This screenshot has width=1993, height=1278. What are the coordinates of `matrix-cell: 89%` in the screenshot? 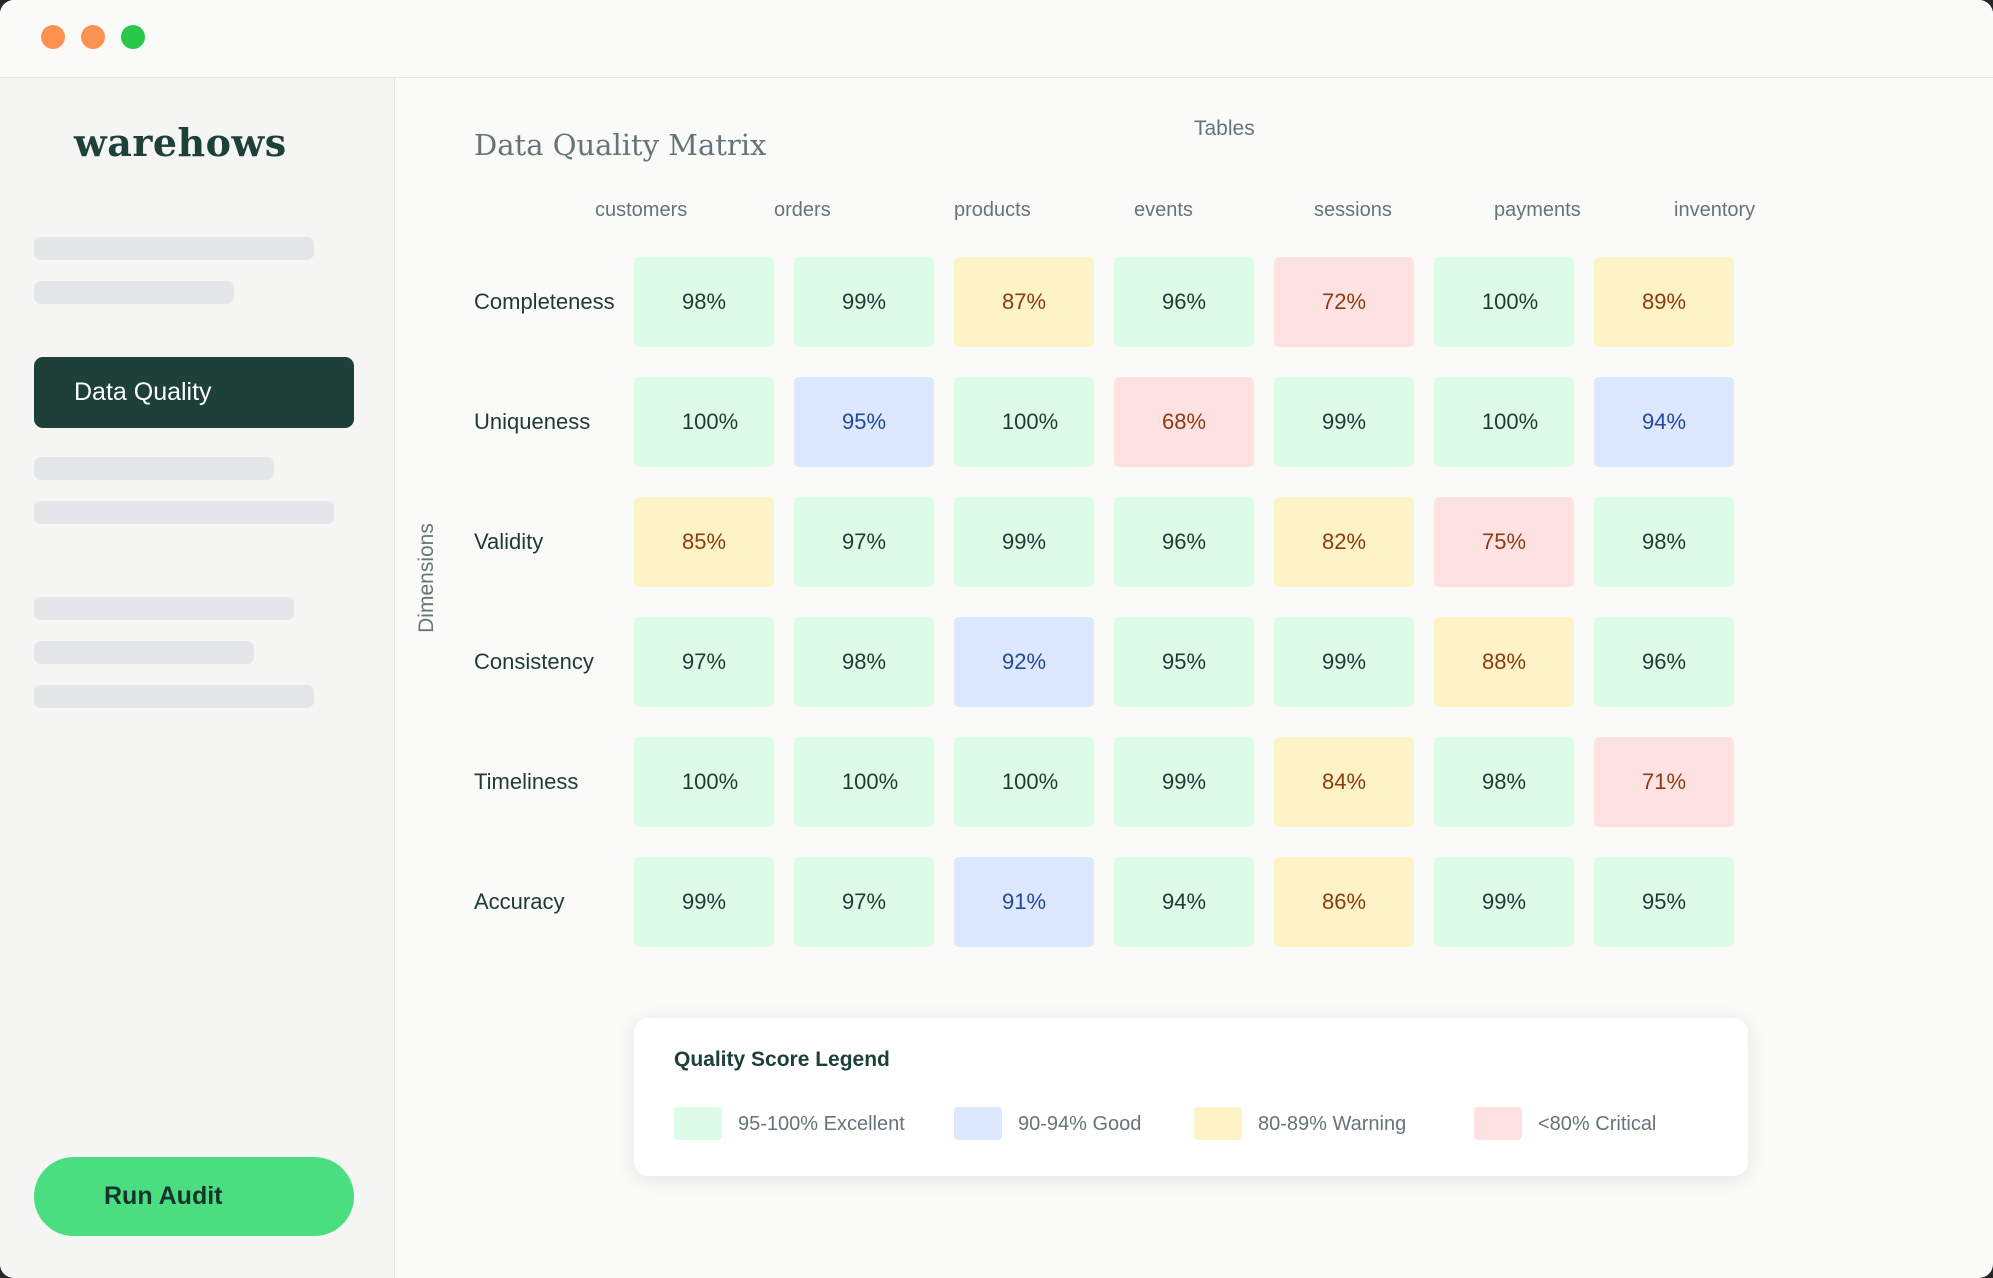 It's located at (1664, 302).